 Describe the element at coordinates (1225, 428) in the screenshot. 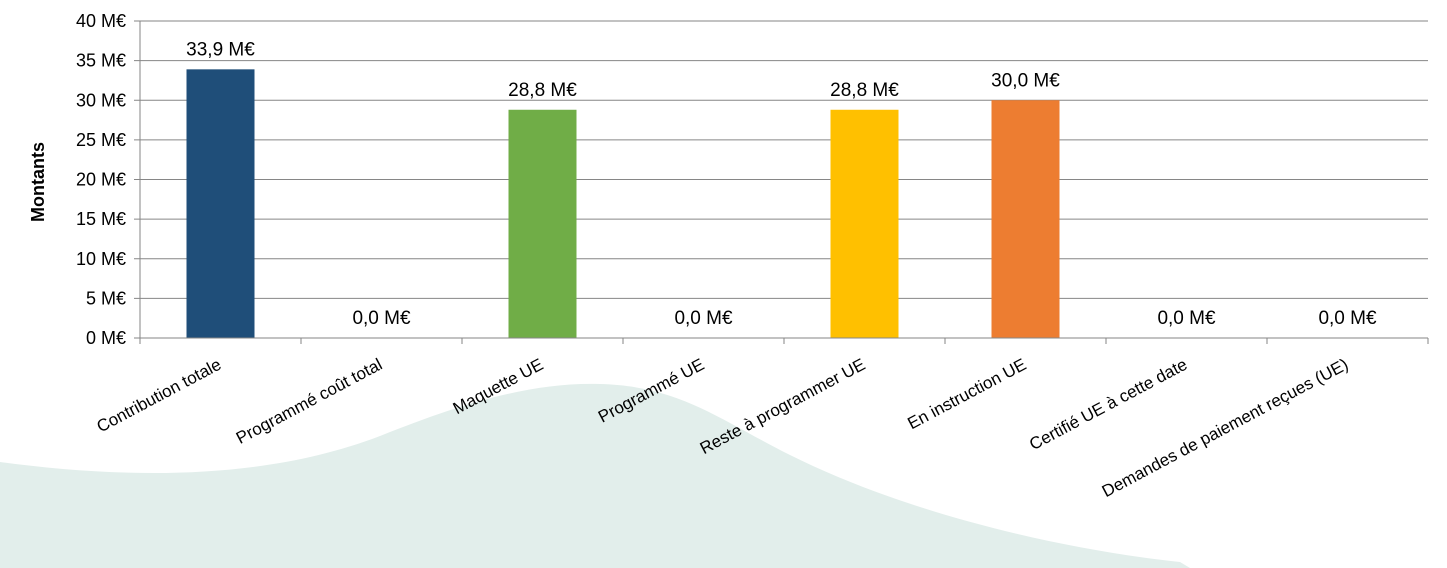

I see `x-category-label: Demandes de paiement reçues (UE)` at that location.